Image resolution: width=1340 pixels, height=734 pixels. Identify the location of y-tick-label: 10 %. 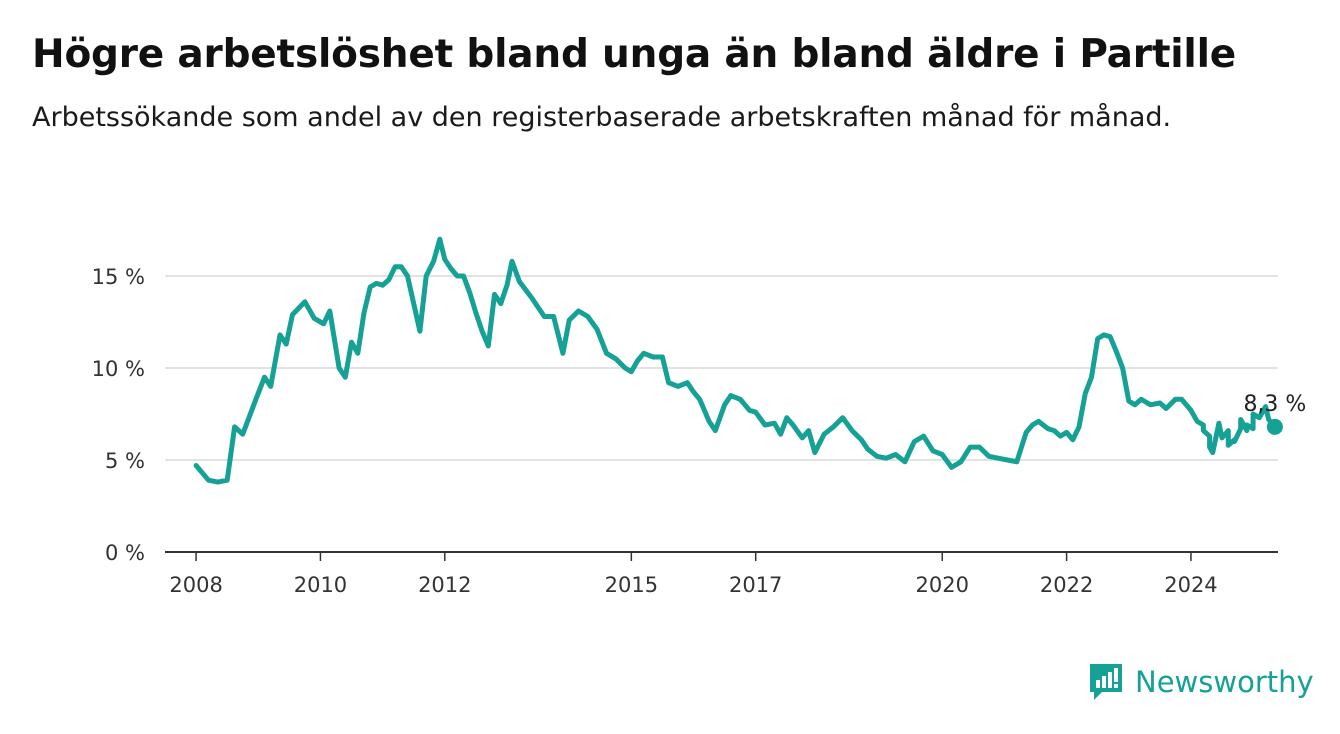
(118, 369).